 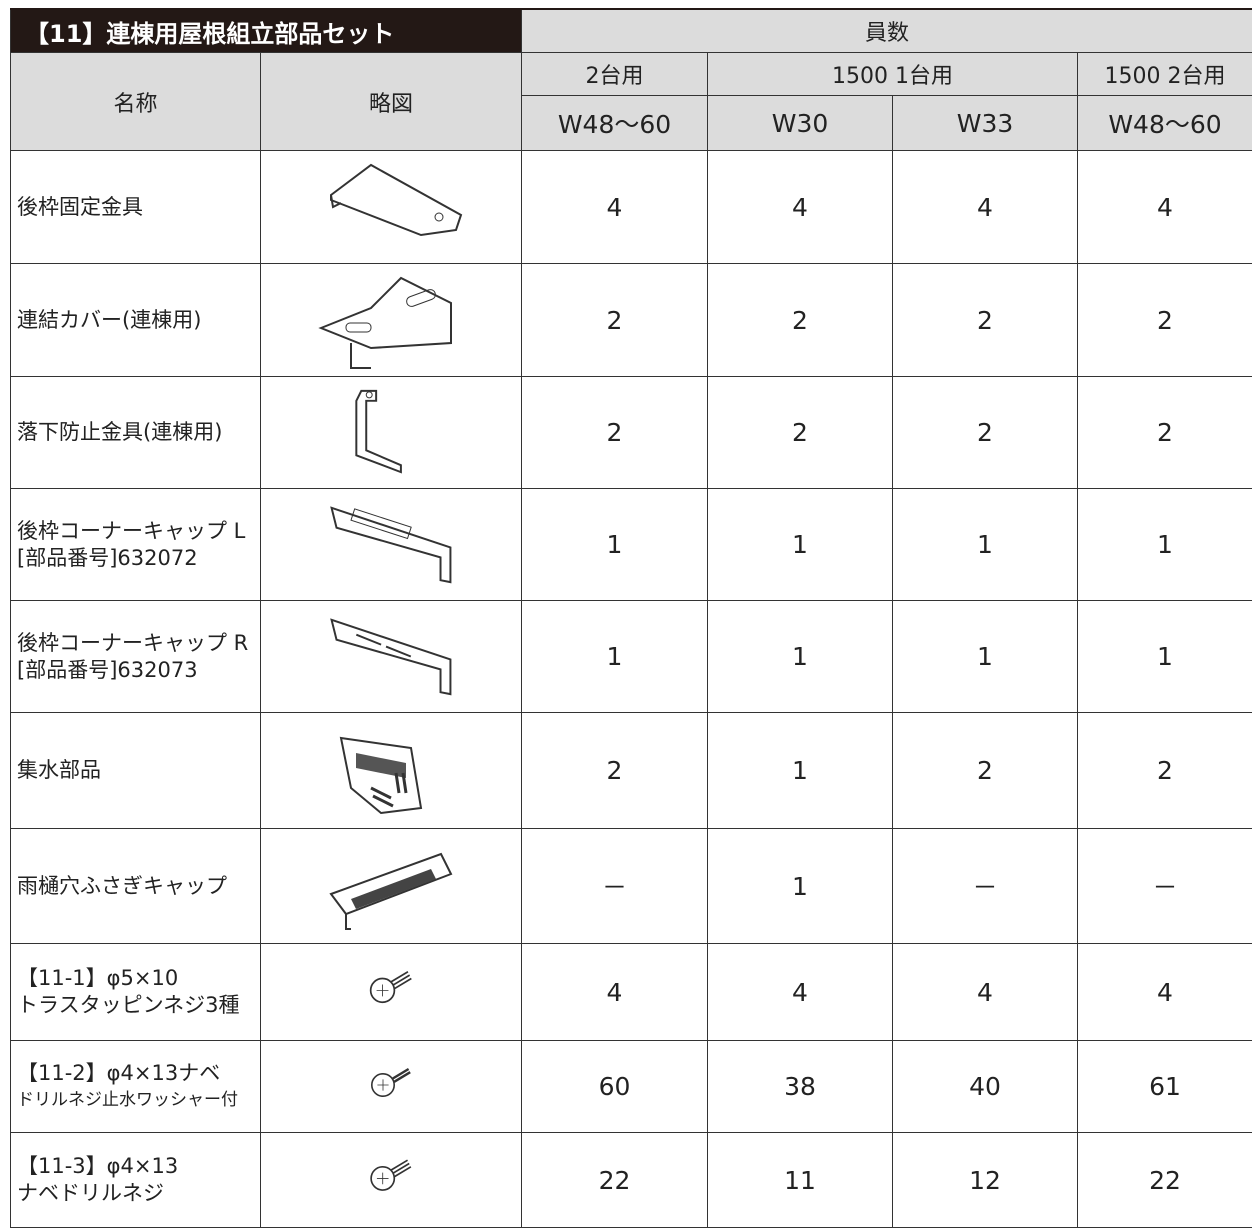 What do you see at coordinates (138, 531) in the screenshot?
I see `part-name-line: 後枠コーナーキャップ L` at bounding box center [138, 531].